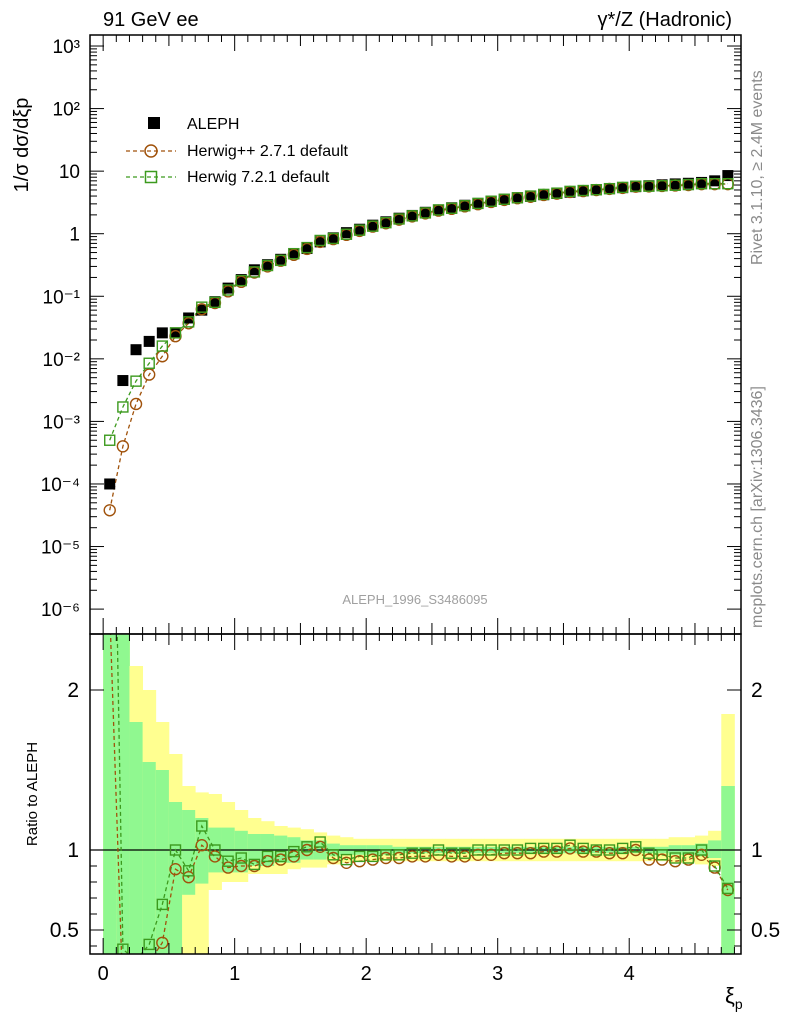  Describe the element at coordinates (258, 177) in the screenshot. I see `legend-label-herwig7: Herwig 7.2.1 default` at that location.